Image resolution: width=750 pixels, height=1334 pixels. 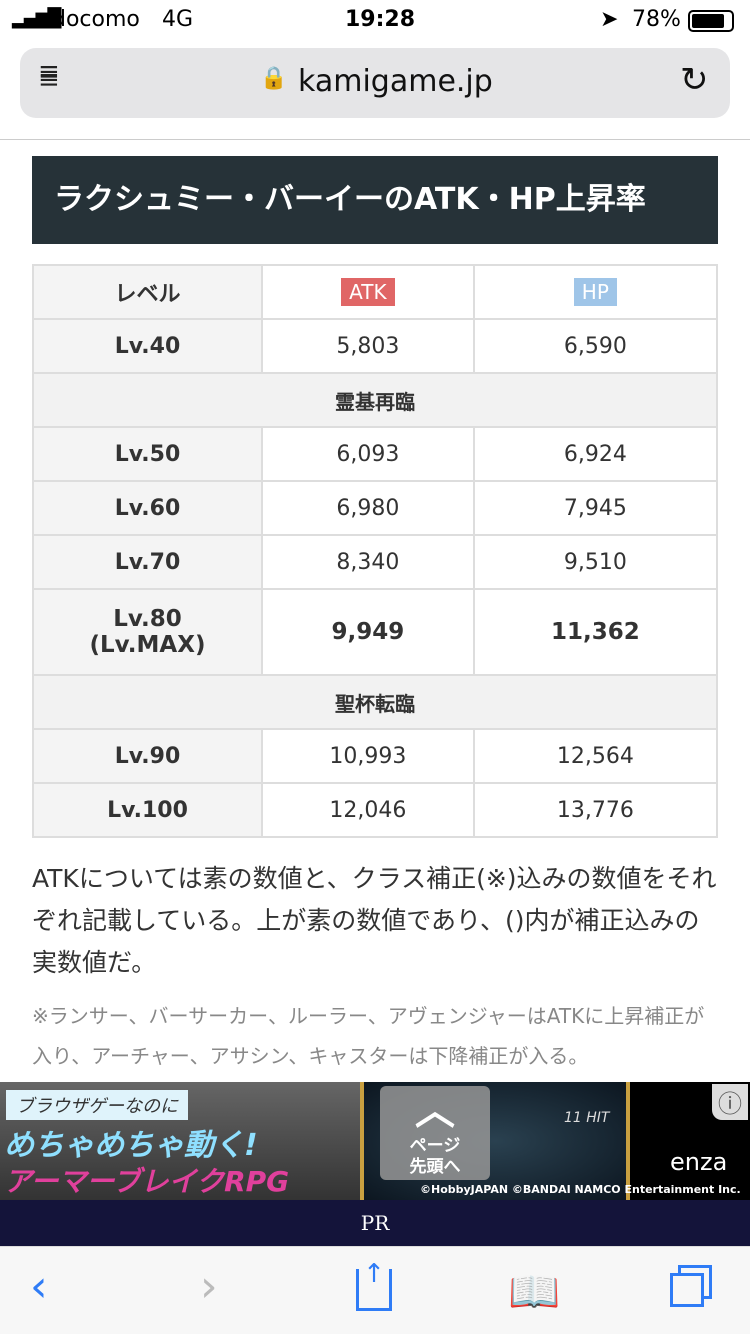 I want to click on level-text: Lv.50, so click(x=147, y=454).